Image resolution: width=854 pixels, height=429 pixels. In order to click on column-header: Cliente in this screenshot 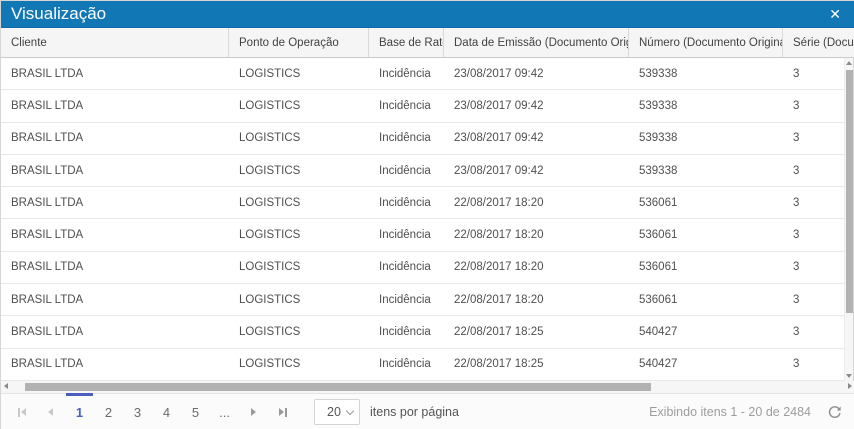, I will do `click(115, 42)`.